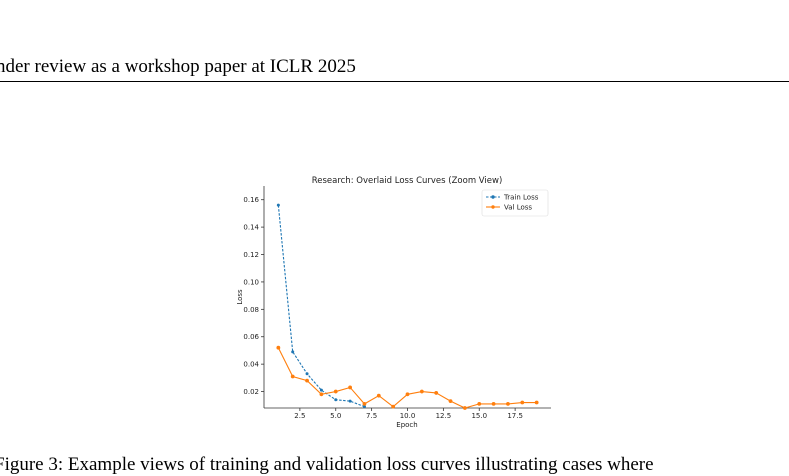  What do you see at coordinates (299, 416) in the screenshot?
I see `x-tick-label: 2.5` at bounding box center [299, 416].